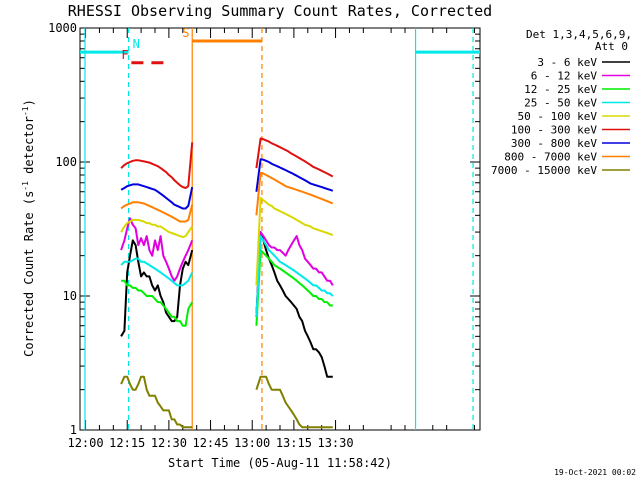 This screenshot has height=480, width=640. Describe the element at coordinates (595, 472) in the screenshot. I see `timestamp: 19-Oct-2021 00:02` at that location.